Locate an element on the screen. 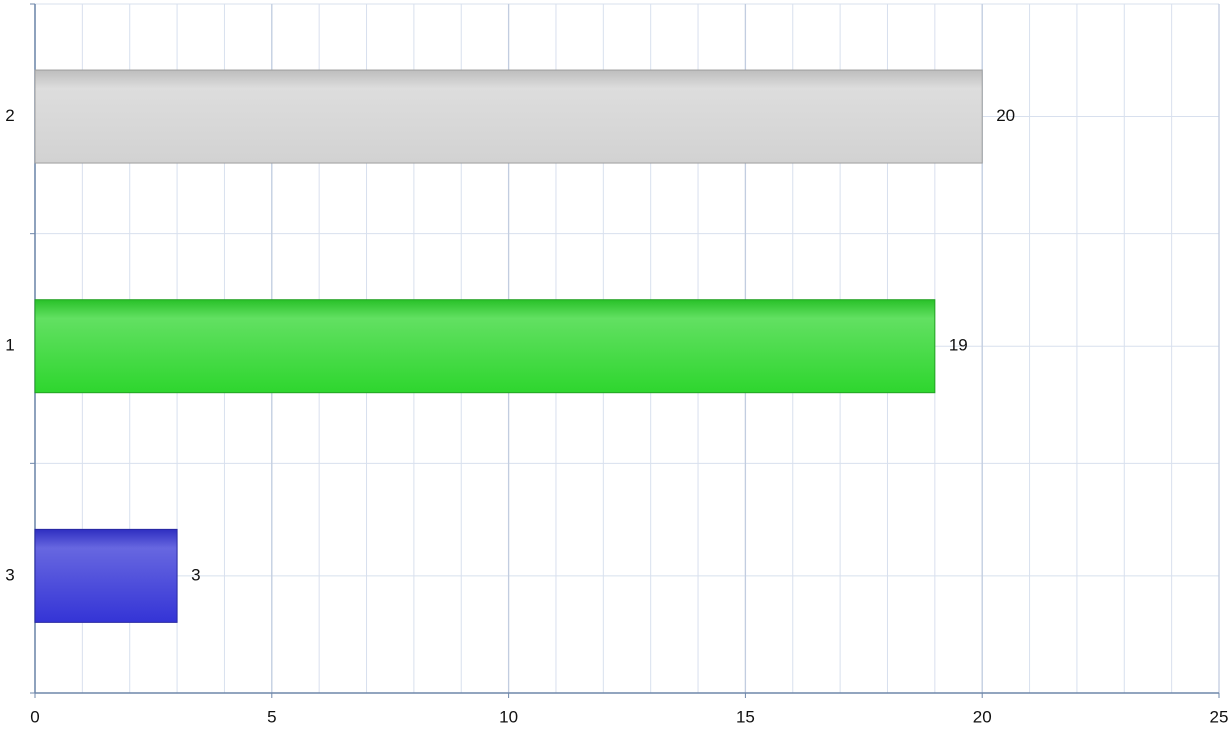 The height and width of the screenshot is (739, 1232). x-tick-label: 5 is located at coordinates (271, 716).